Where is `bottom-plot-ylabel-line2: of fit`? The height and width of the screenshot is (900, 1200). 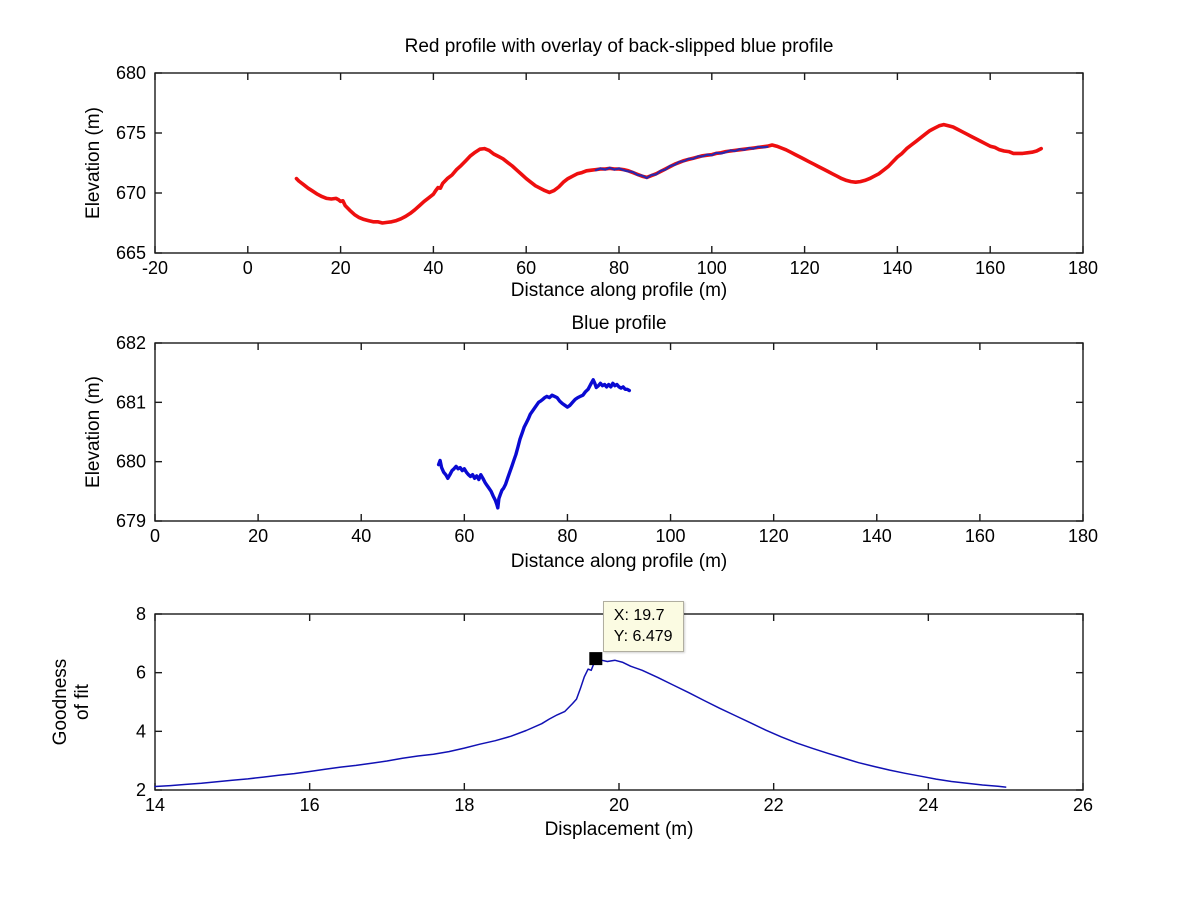 bottom-plot-ylabel-line2: of fit is located at coordinates (82, 702).